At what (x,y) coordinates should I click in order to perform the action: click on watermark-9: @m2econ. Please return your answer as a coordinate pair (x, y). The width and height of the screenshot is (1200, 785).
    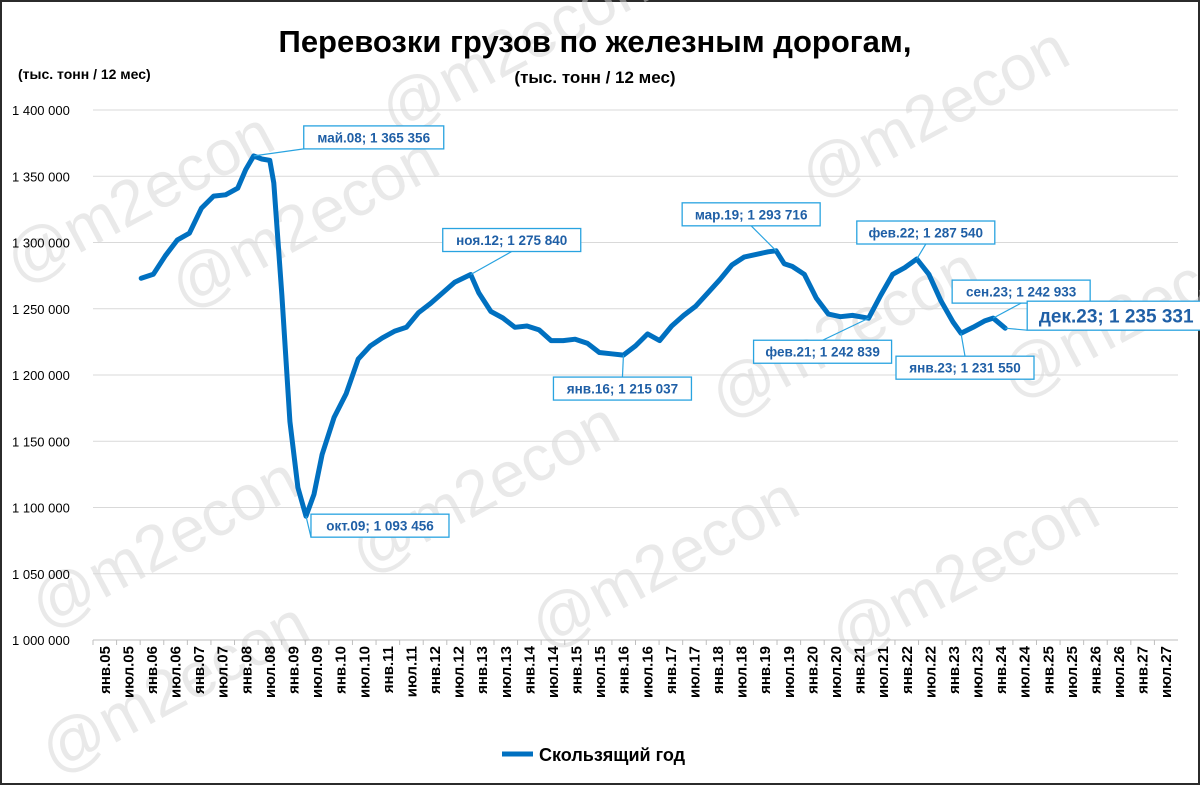
    Looking at the image, I should click on (664, 561).